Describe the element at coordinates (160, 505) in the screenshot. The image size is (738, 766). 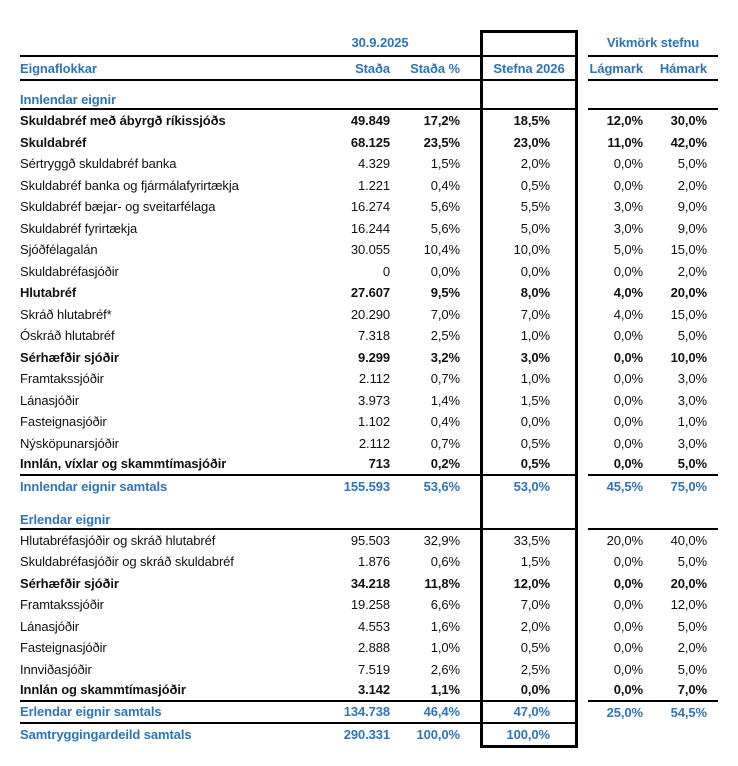
I see `row-label` at that location.